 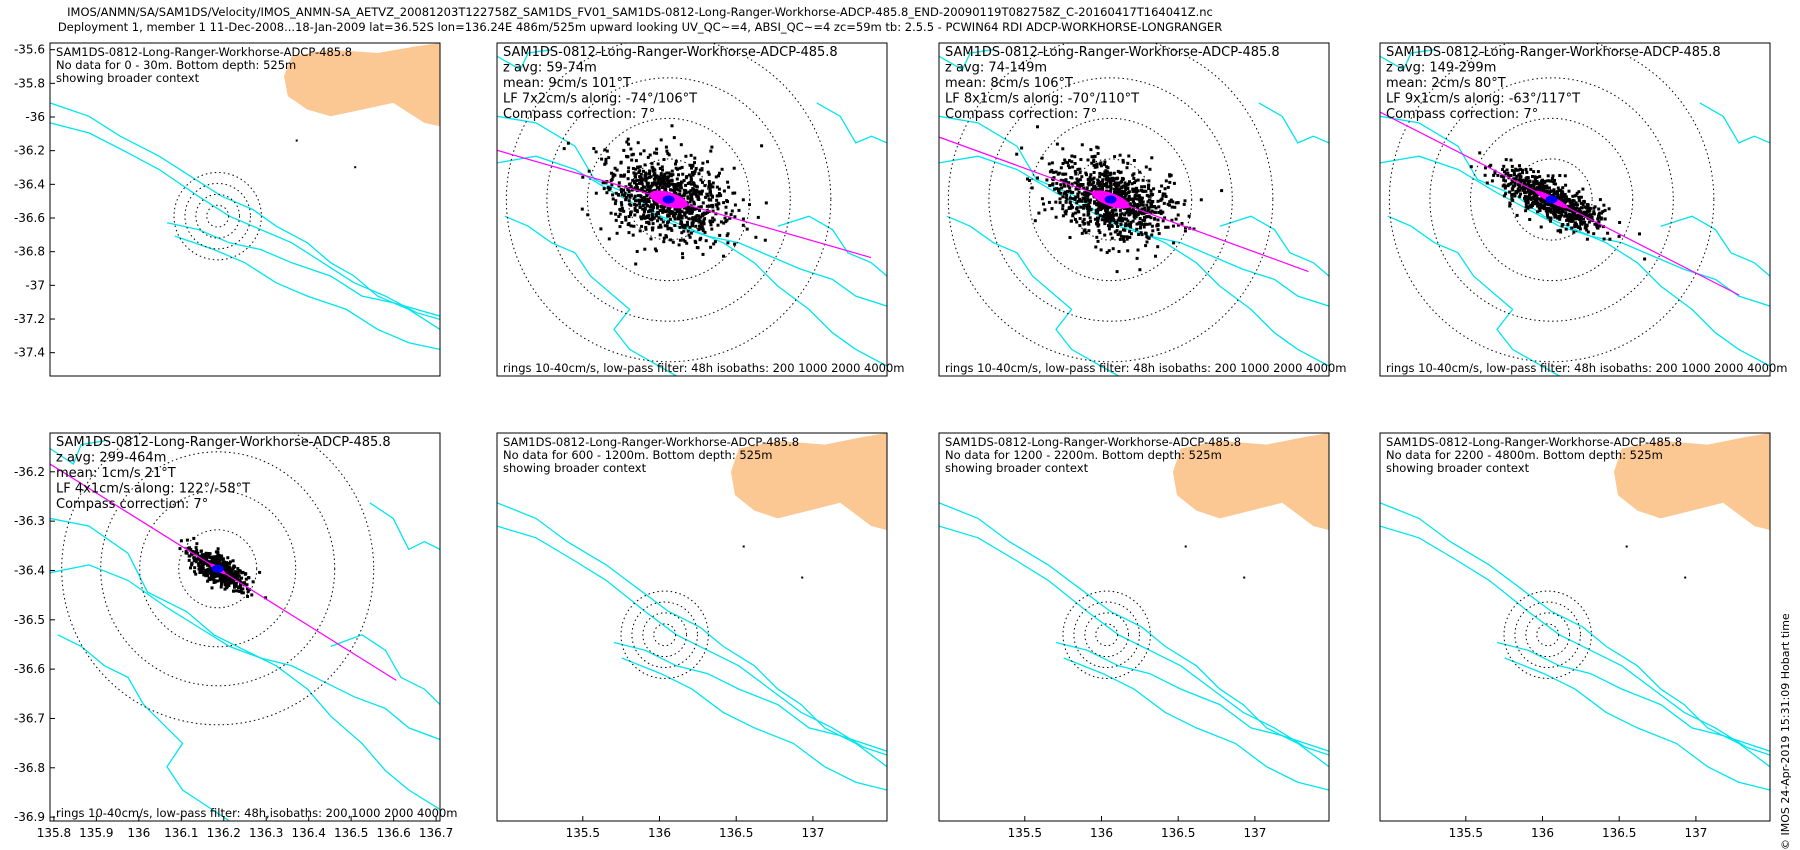 What do you see at coordinates (1575, 209) in the screenshot?
I see `panel-frame` at bounding box center [1575, 209].